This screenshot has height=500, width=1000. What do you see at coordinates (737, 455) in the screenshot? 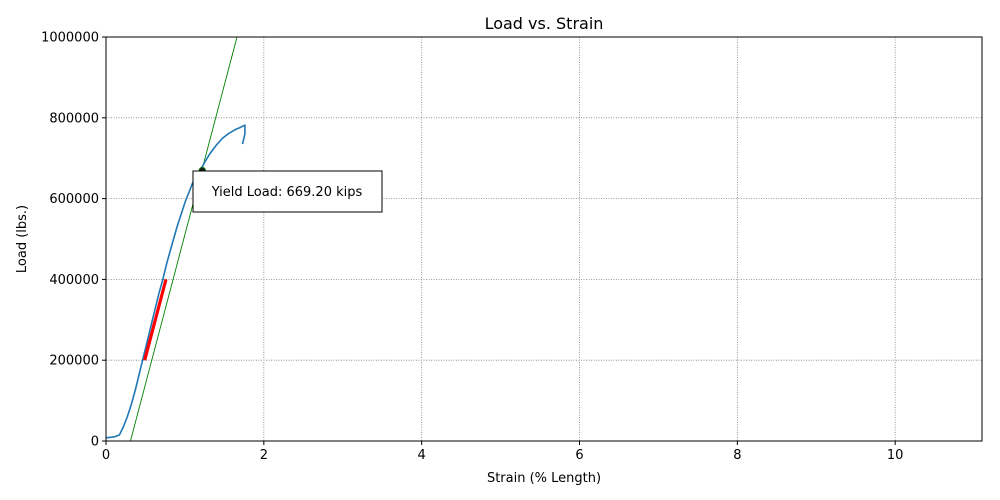
I see `x-tick-label: 8` at bounding box center [737, 455].